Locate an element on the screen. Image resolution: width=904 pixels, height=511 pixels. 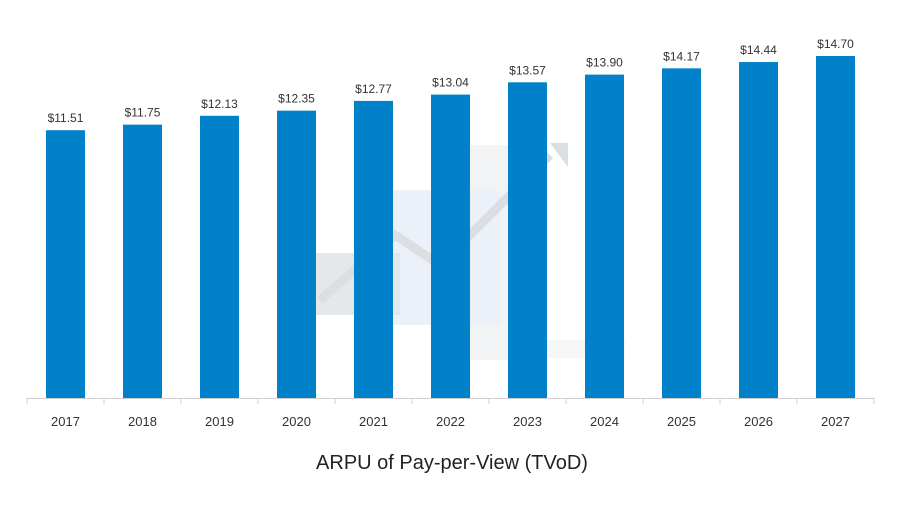
x-tick-label-2027: 2027 is located at coordinates (835, 421).